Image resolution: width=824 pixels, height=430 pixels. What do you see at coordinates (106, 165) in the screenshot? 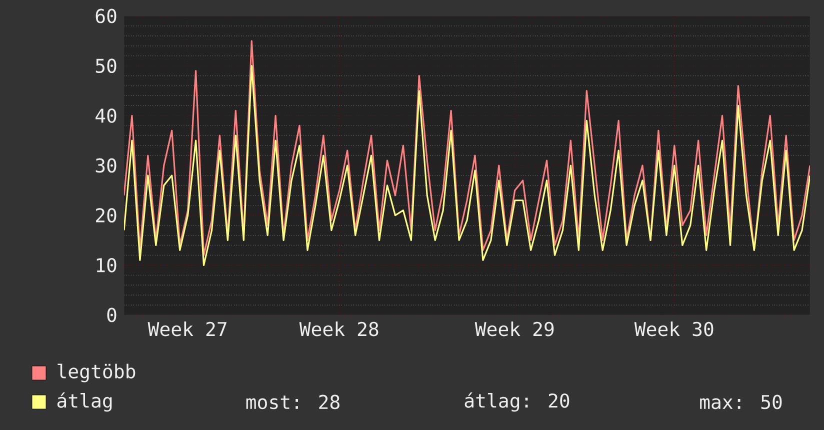
I see `y-tick-label: 30` at bounding box center [106, 165].